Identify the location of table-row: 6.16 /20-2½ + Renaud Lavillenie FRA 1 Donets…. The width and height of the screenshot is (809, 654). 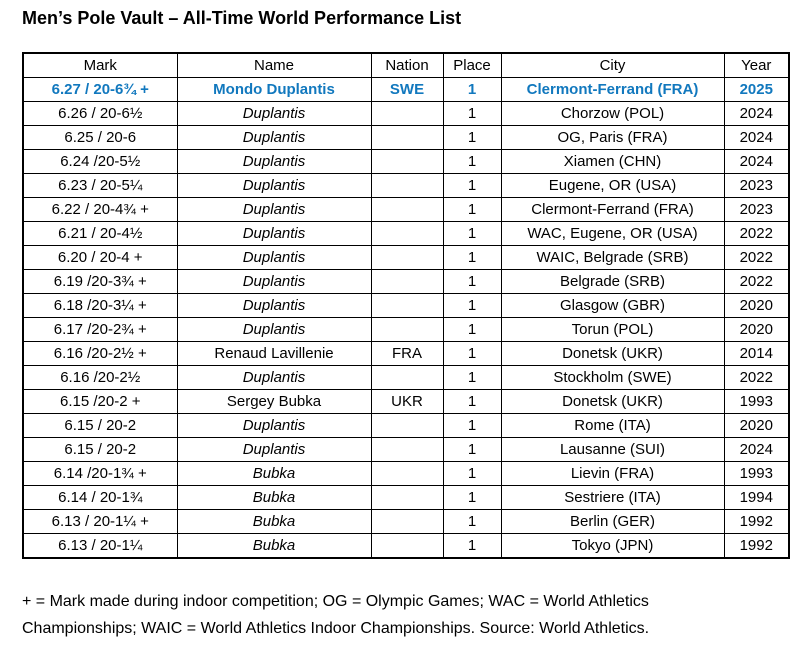
(406, 353).